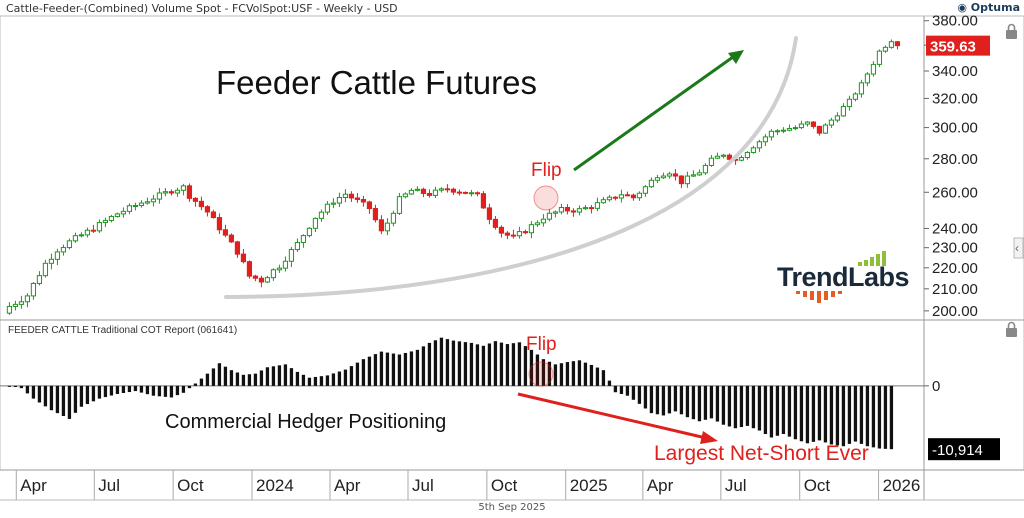  What do you see at coordinates (736, 57) in the screenshot?
I see `uptrend-arrowhead` at bounding box center [736, 57].